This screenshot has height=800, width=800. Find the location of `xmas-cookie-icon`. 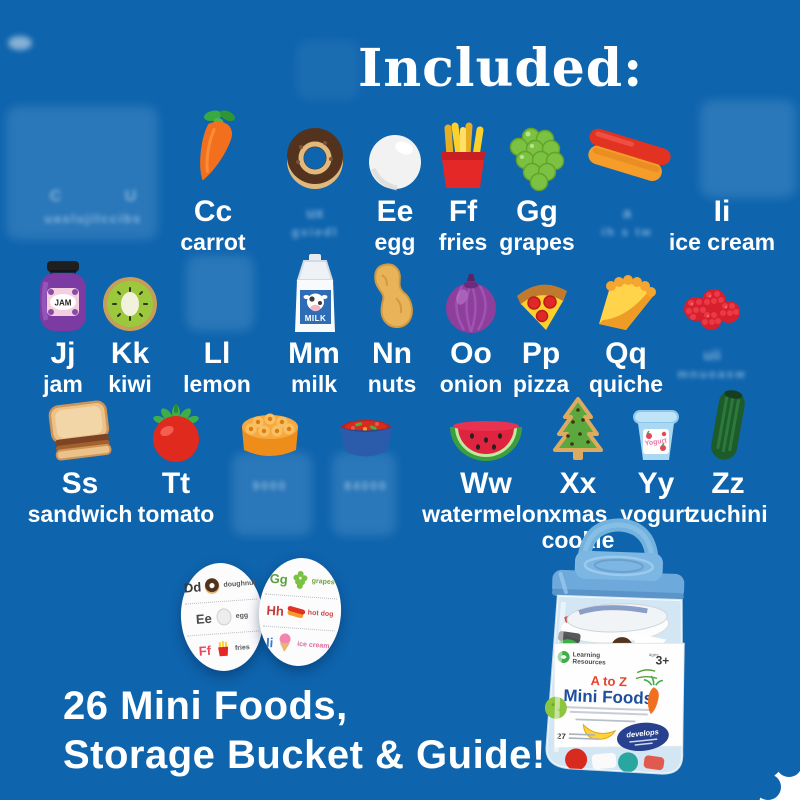

xmas-cookie-icon is located at coordinates (578, 428).